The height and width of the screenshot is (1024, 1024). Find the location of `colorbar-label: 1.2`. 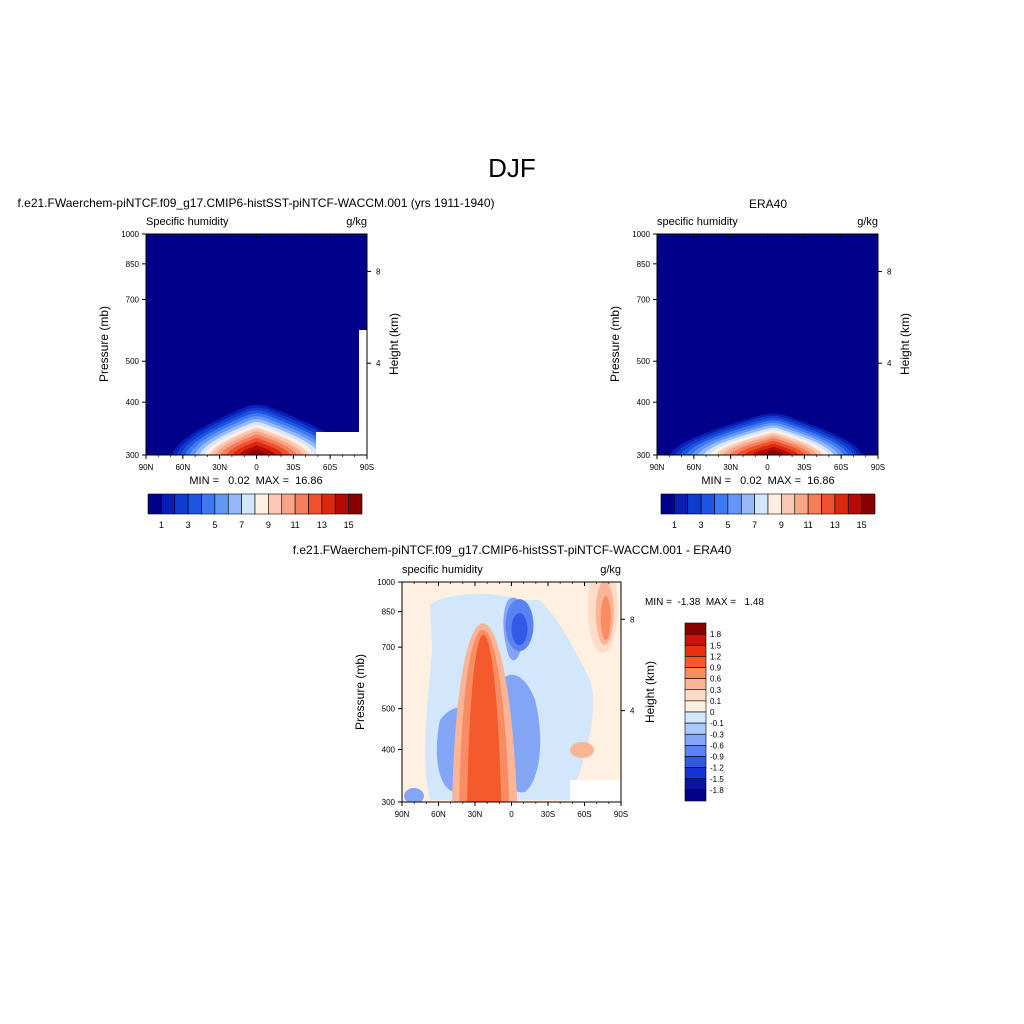

colorbar-label: 1.2 is located at coordinates (716, 656).